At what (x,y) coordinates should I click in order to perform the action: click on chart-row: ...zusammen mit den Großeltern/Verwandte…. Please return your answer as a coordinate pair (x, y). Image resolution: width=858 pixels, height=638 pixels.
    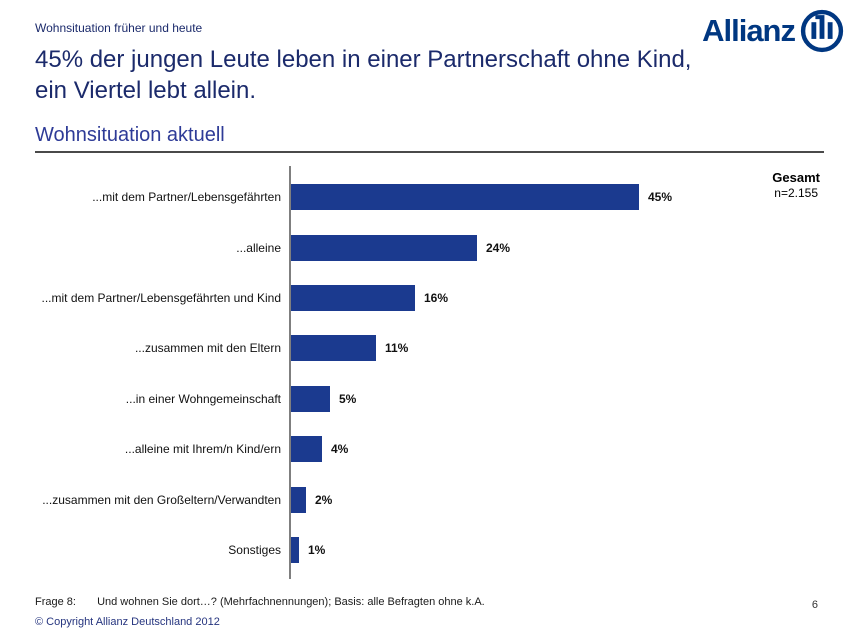
    Looking at the image, I should click on (385, 499).